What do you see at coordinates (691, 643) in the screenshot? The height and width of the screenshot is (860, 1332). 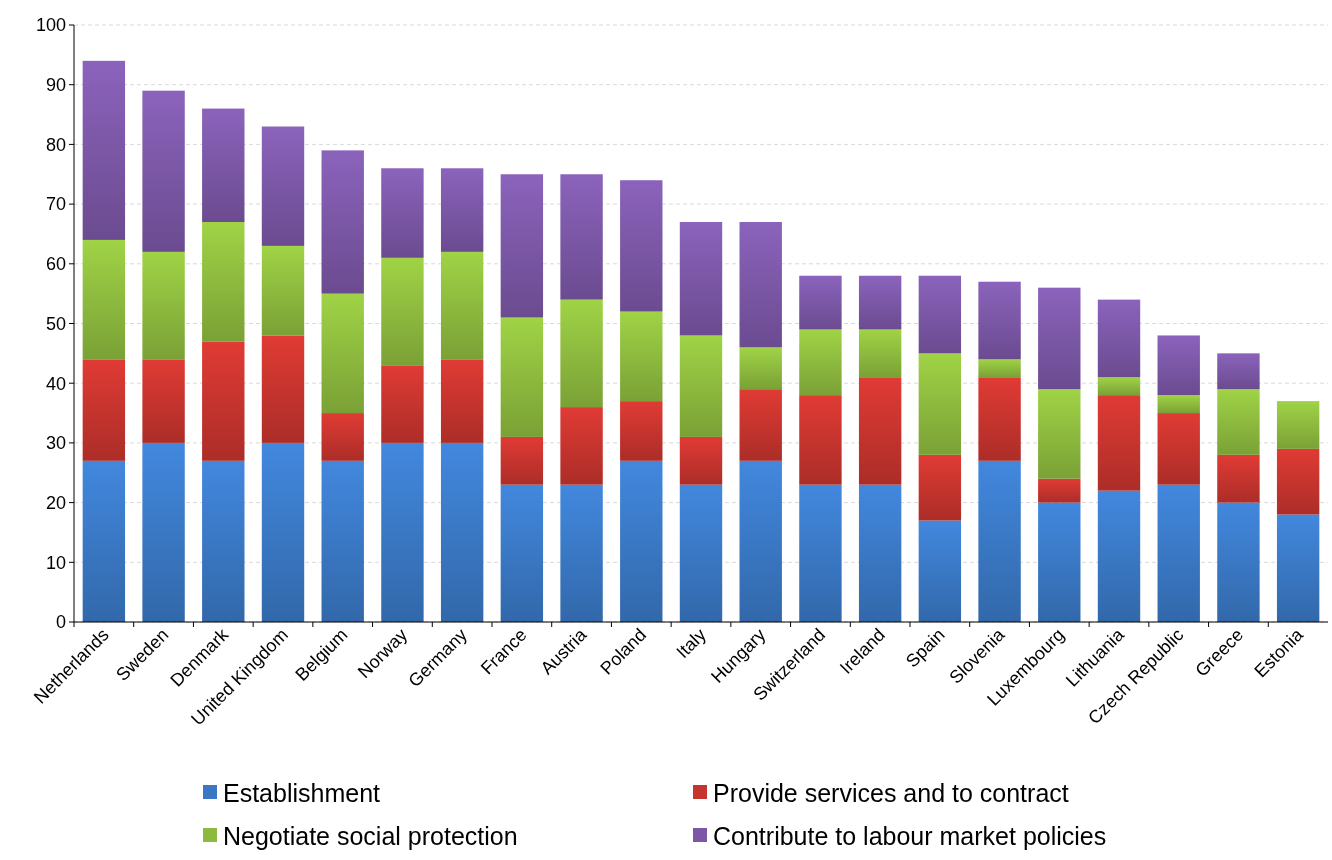 I see `x-tick-label: Italy` at bounding box center [691, 643].